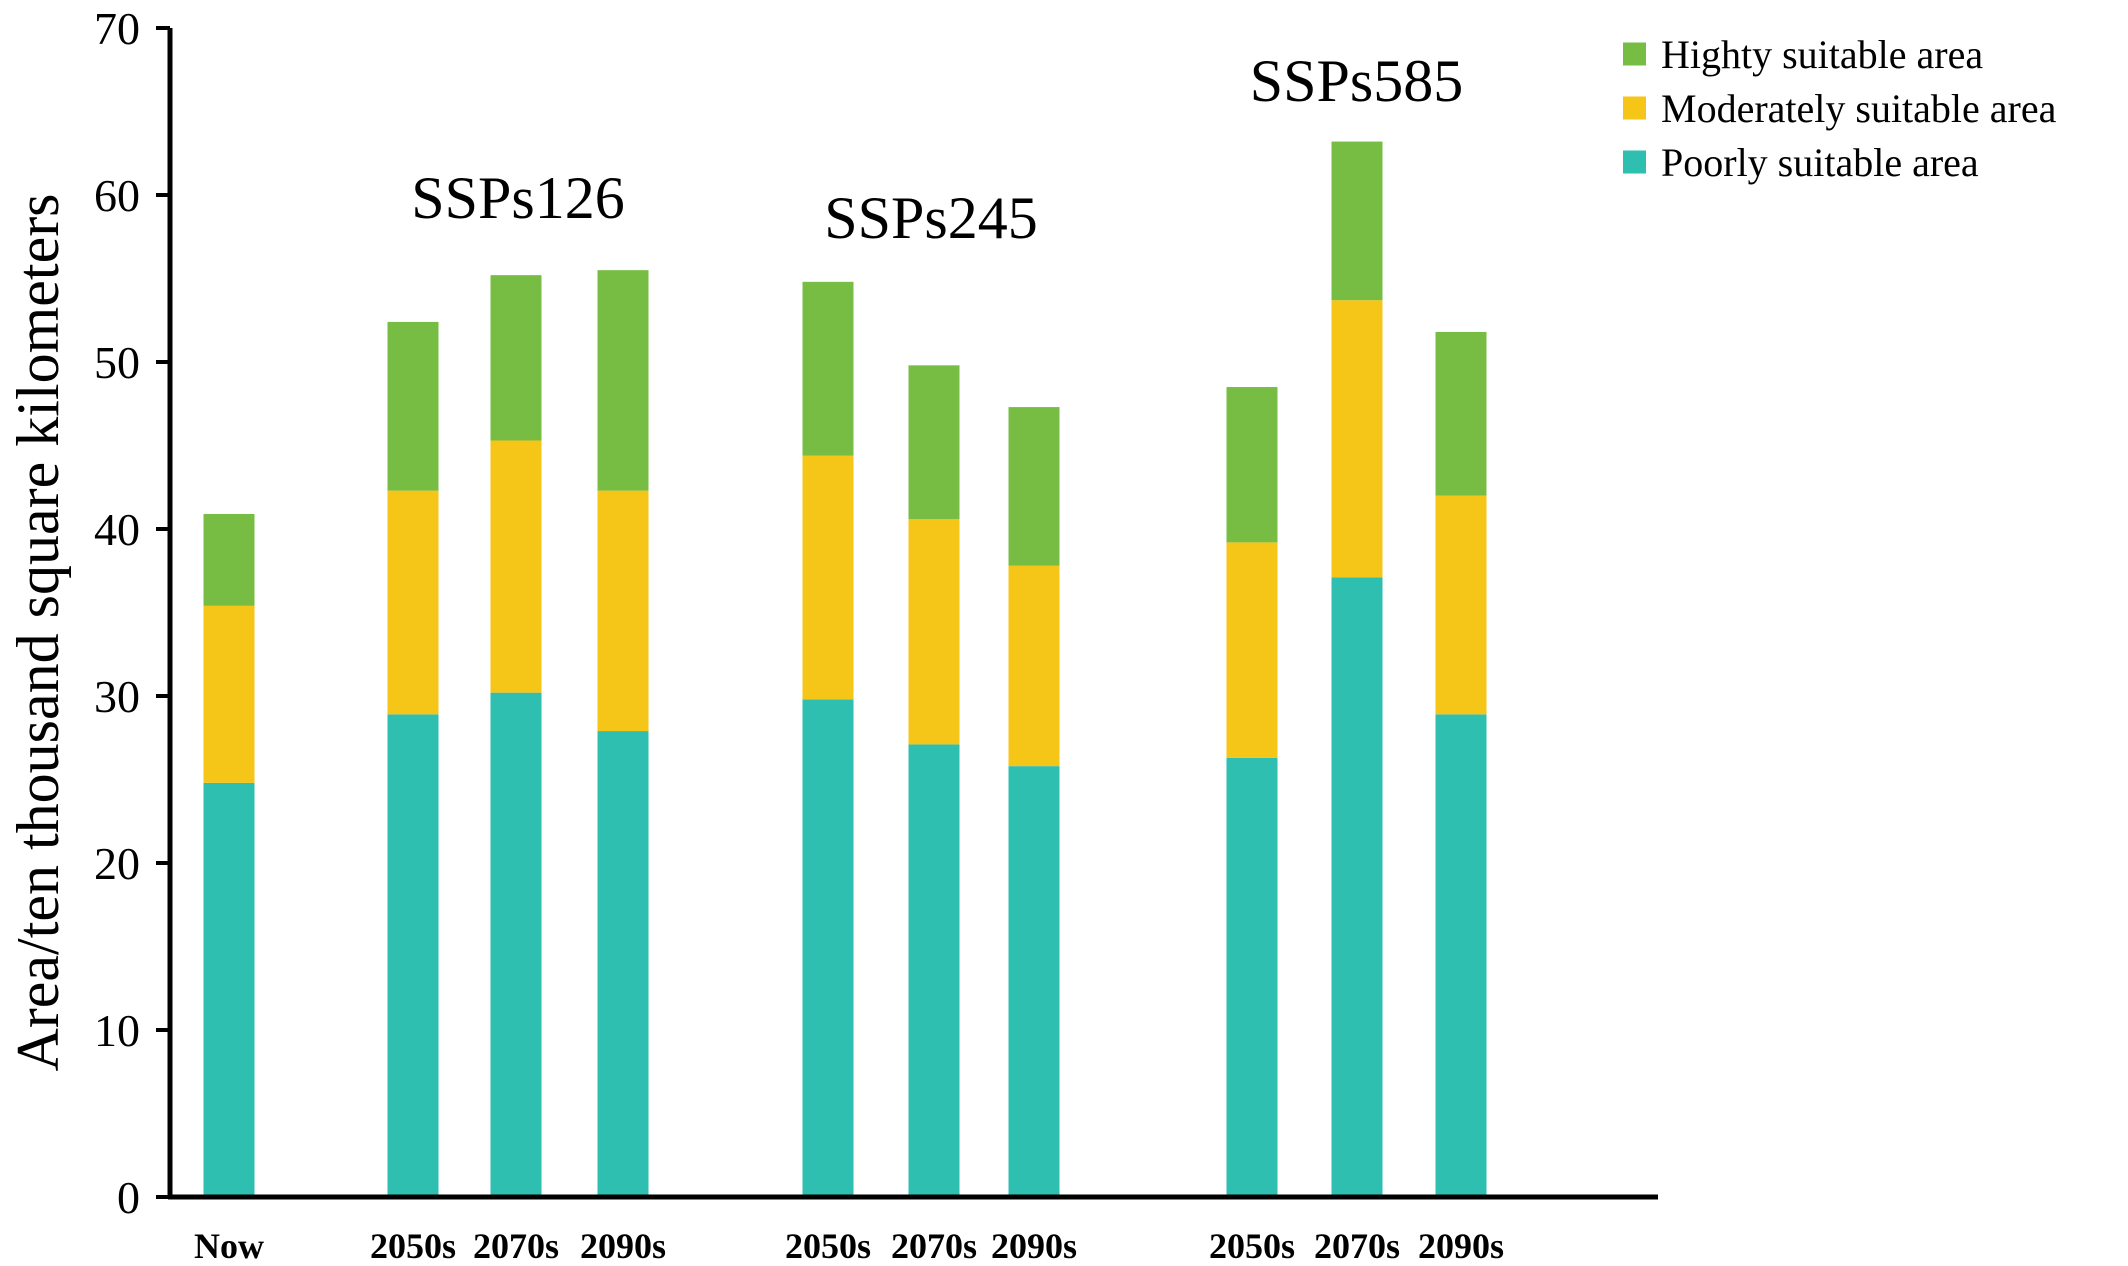  Describe the element at coordinates (1820, 162) in the screenshot. I see `legend-label-3: Poorly suitable area` at that location.